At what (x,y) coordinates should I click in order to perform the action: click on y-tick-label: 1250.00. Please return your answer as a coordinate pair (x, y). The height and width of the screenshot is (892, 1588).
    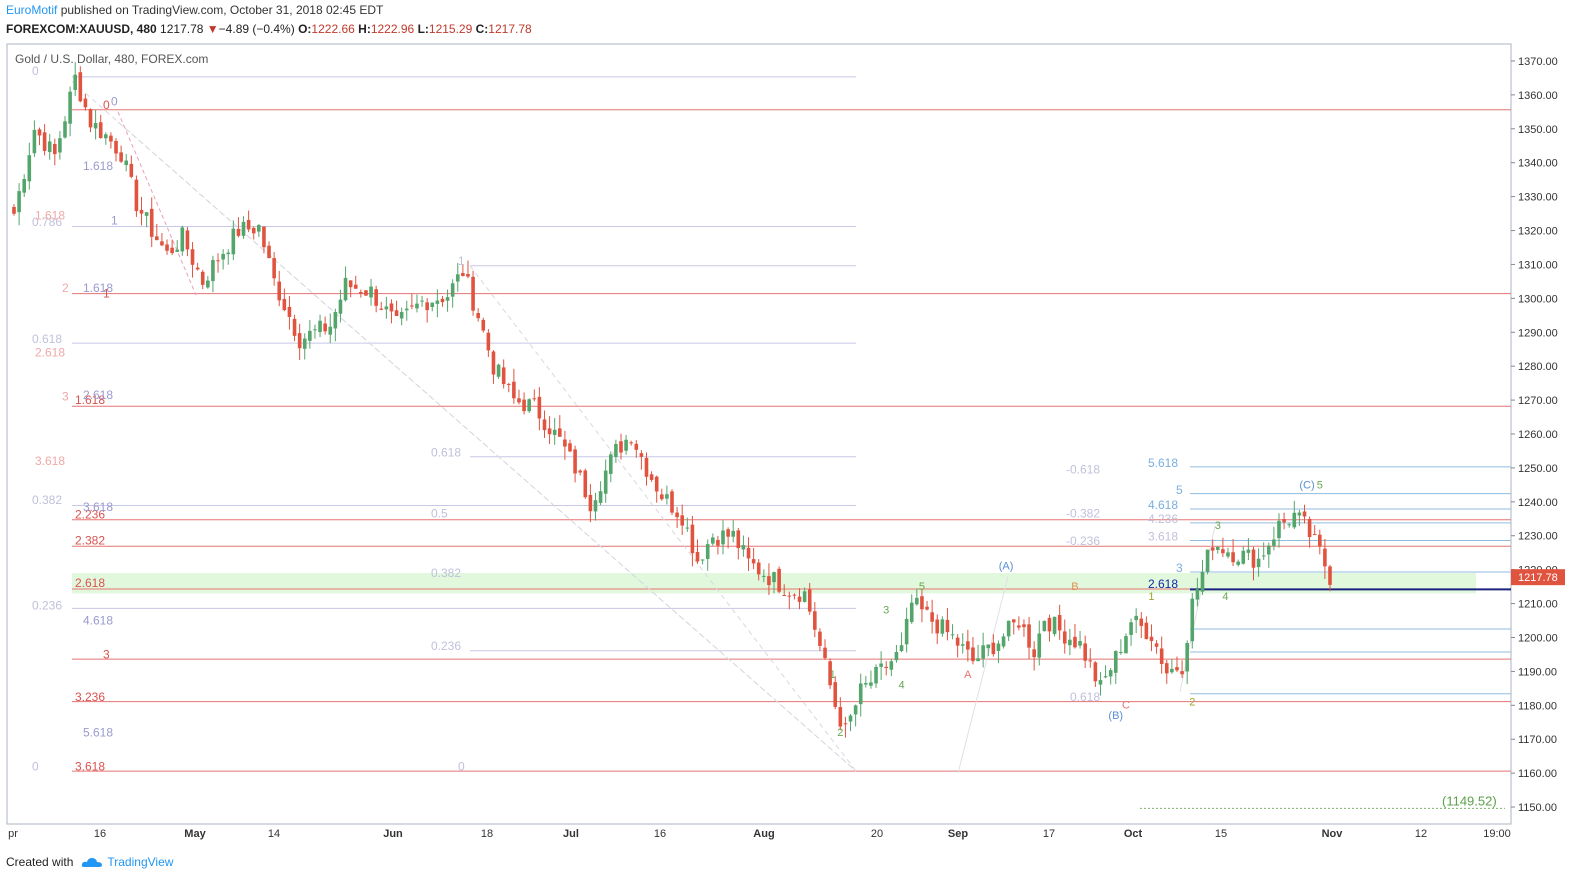
    Looking at the image, I should click on (1538, 469).